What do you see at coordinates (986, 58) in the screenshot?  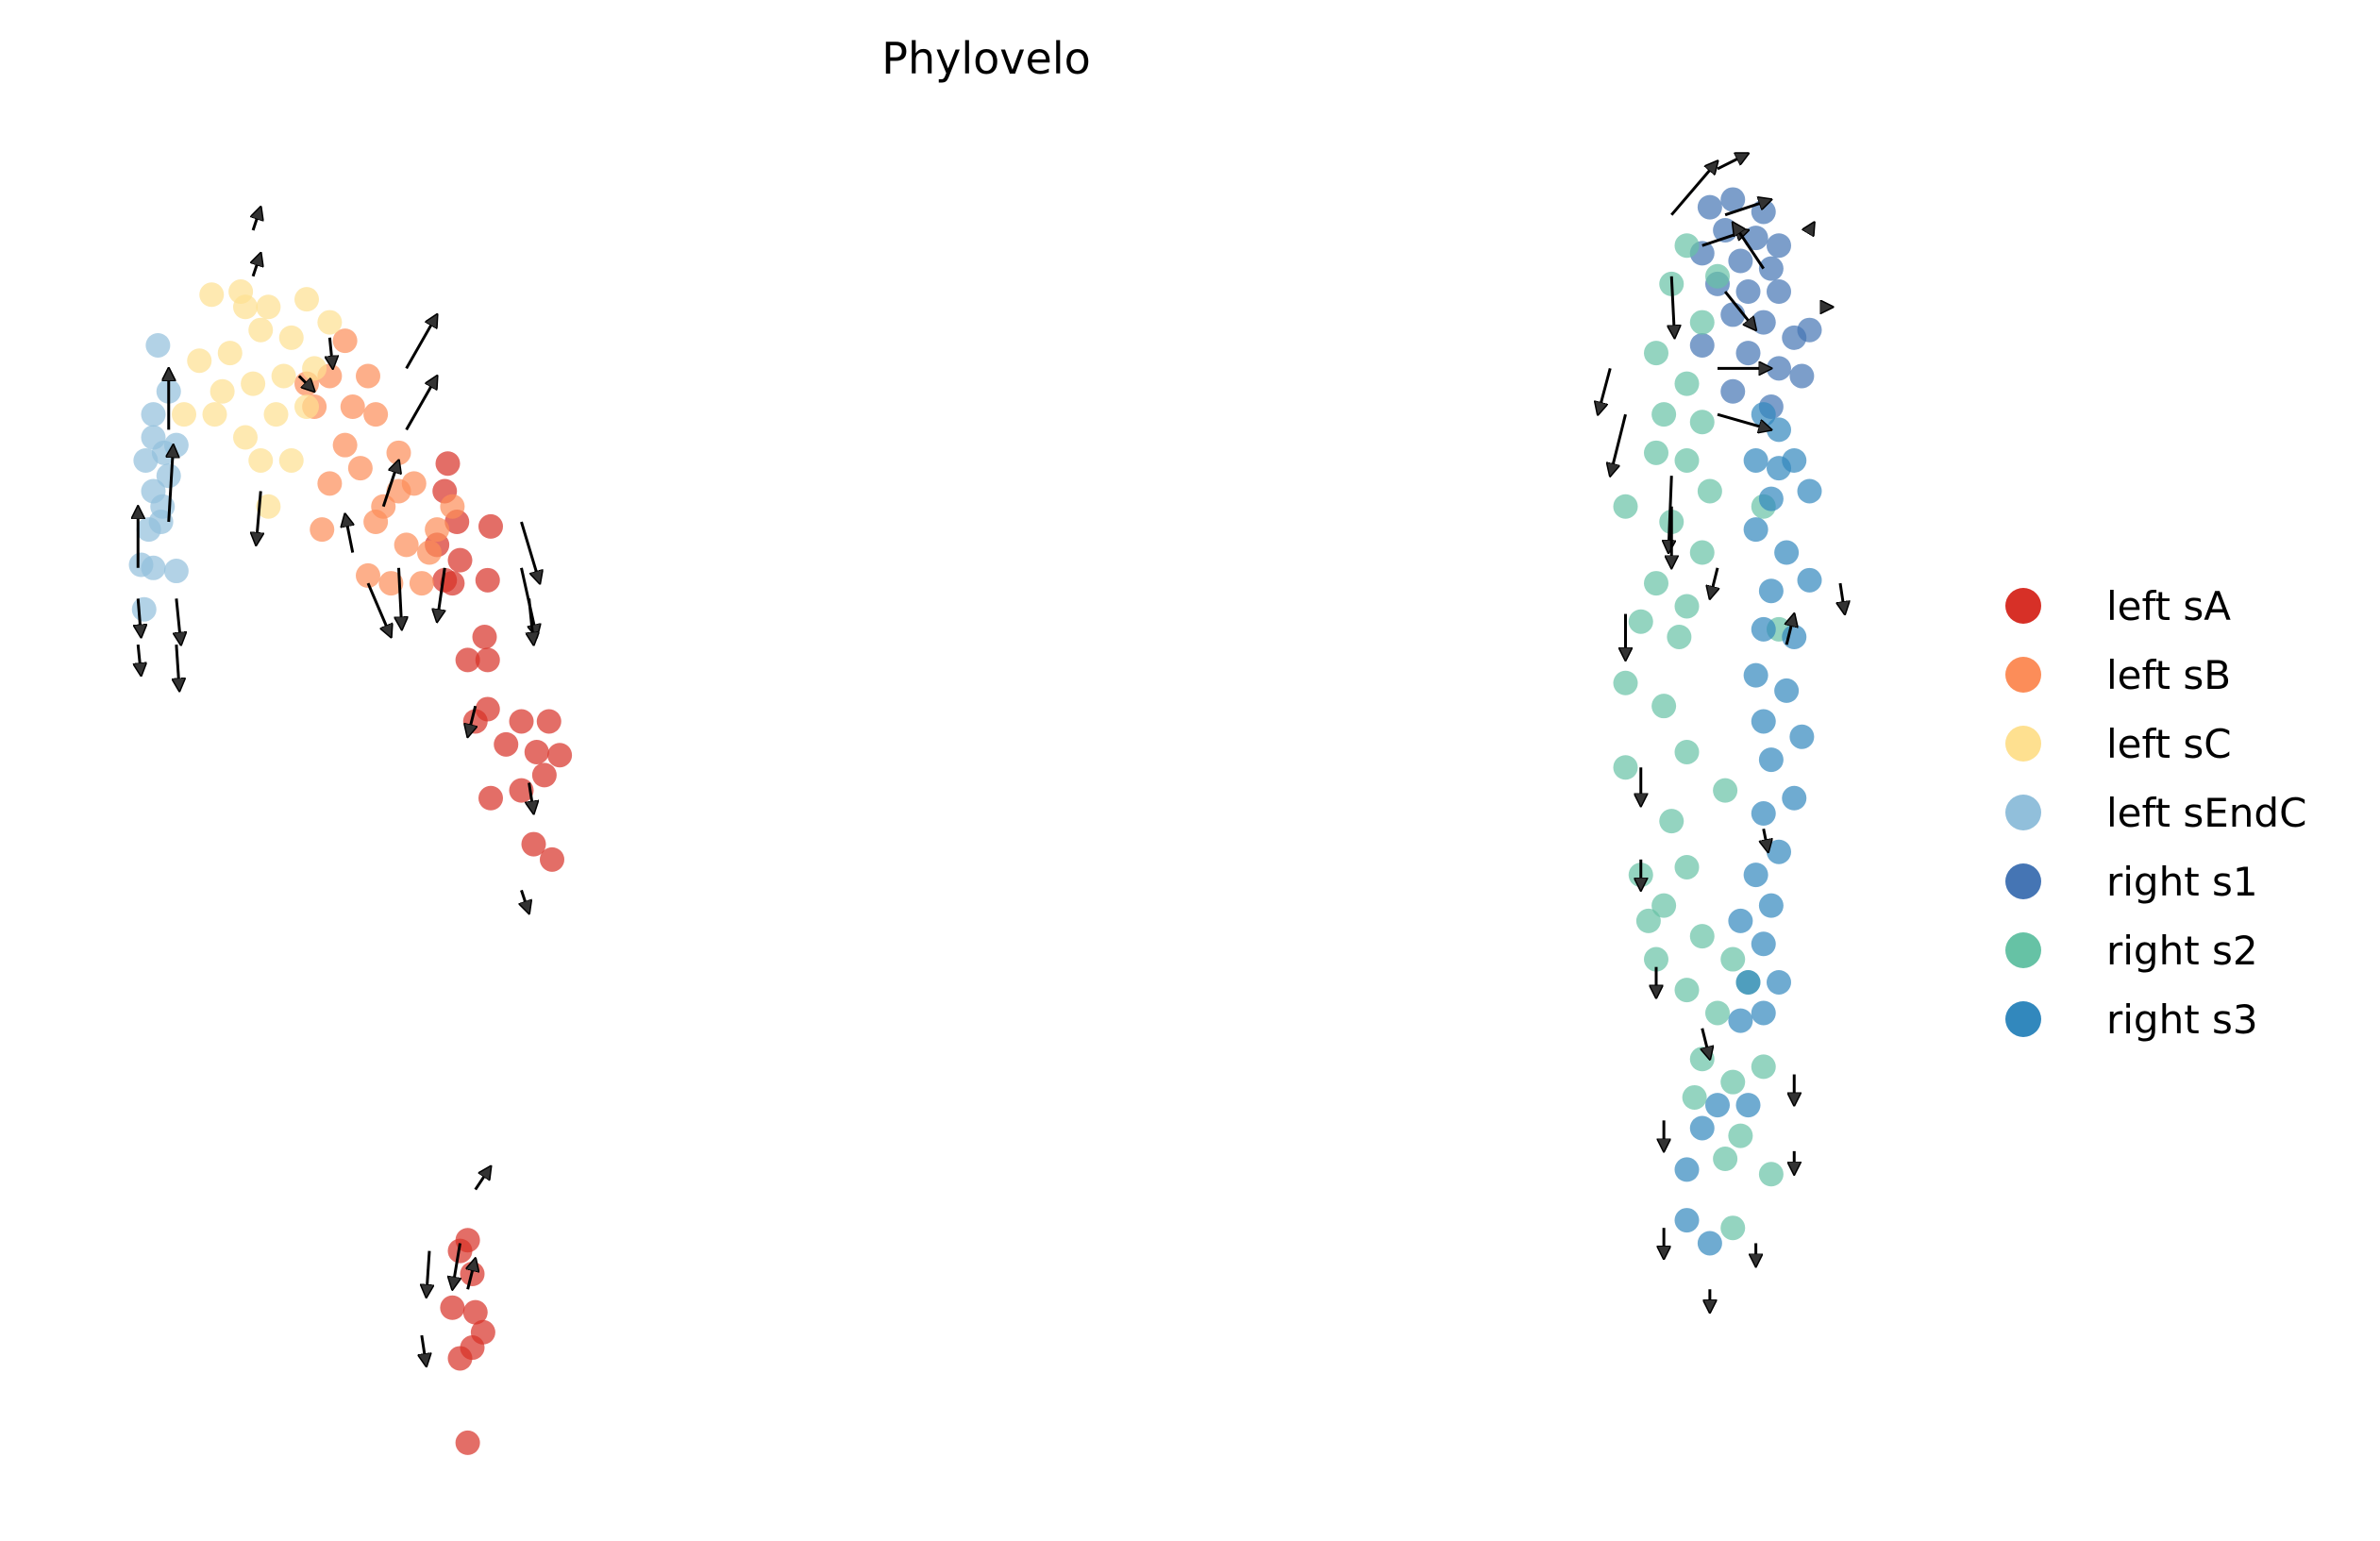 I see `chart-title: Phylovelo` at bounding box center [986, 58].